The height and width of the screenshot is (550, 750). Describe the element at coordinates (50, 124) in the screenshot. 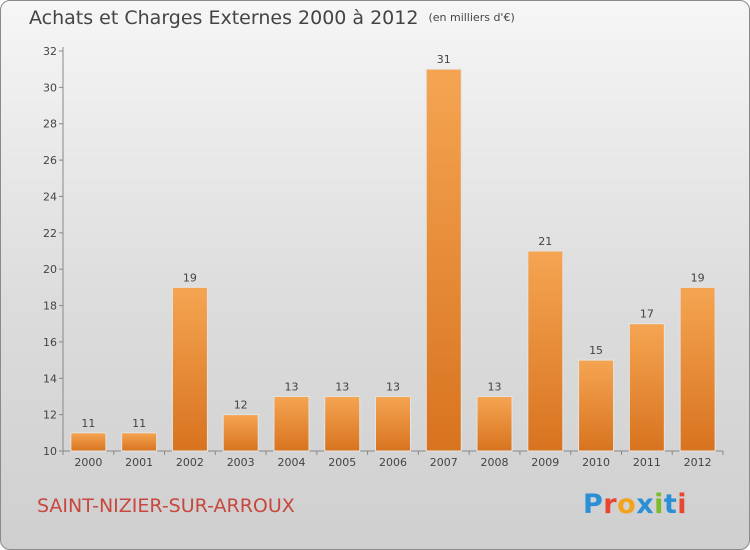

I see `y-tick-label: 28` at that location.